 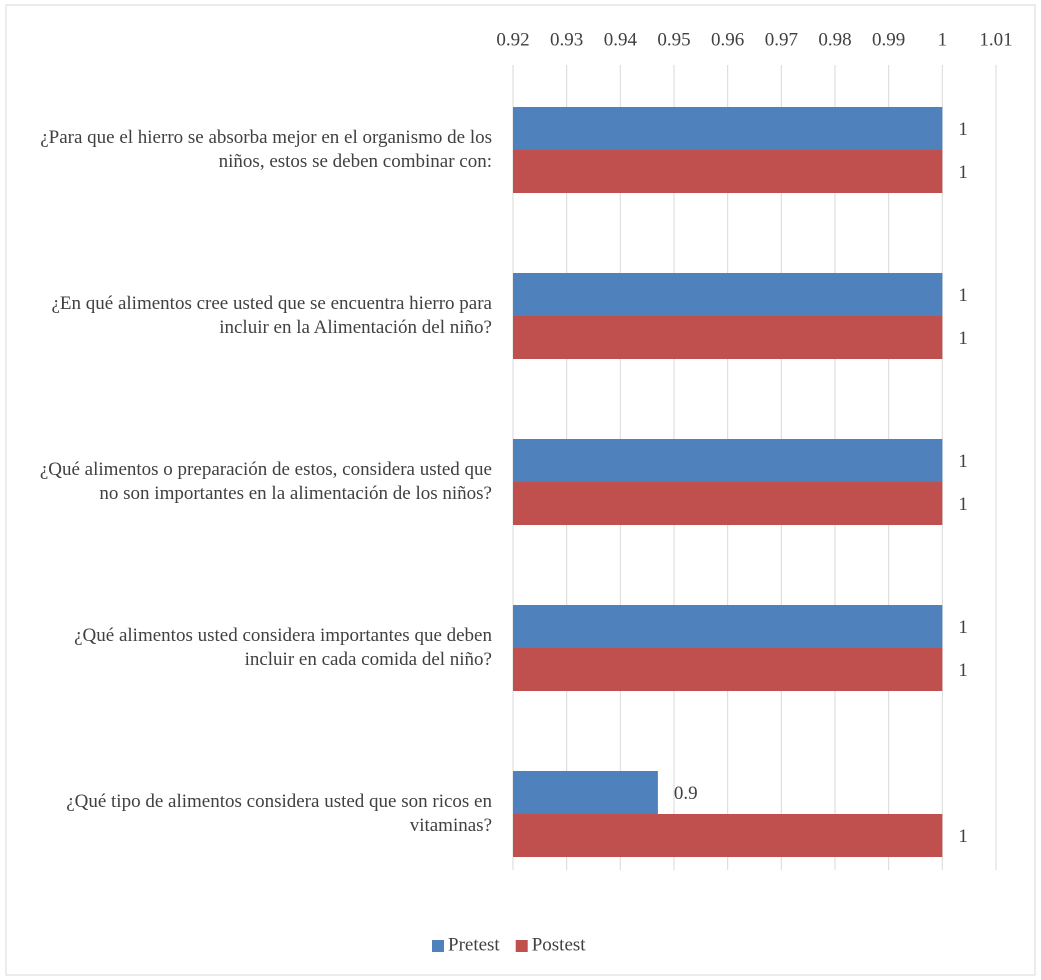 What do you see at coordinates (943, 39) in the screenshot?
I see `x-tick-label: 1` at bounding box center [943, 39].